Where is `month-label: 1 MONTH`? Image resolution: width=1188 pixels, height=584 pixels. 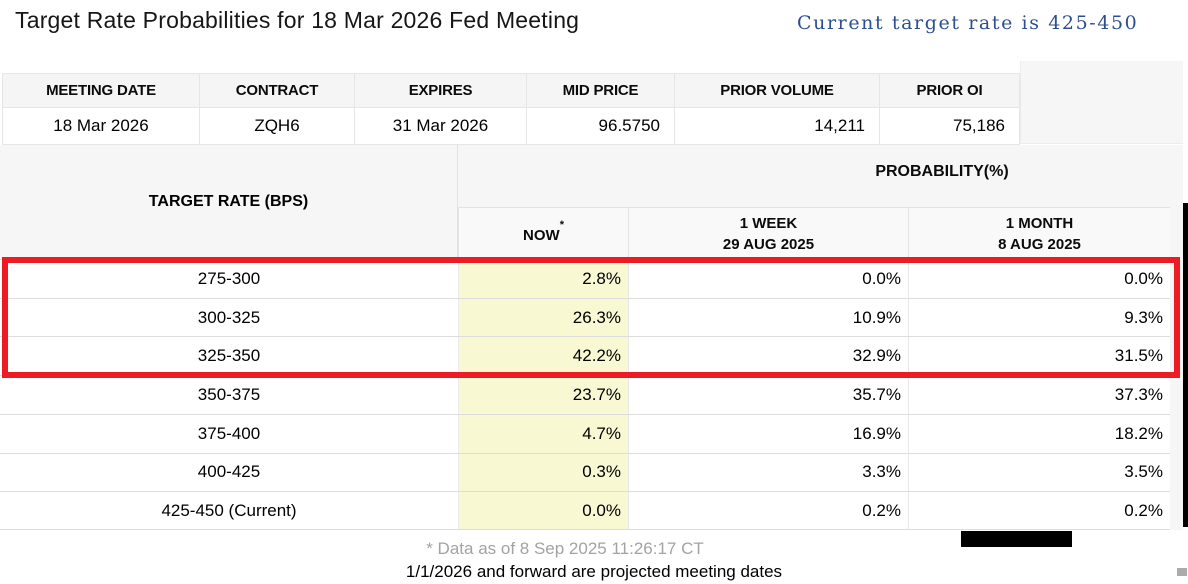
month-label: 1 MONTH is located at coordinates (1039, 223).